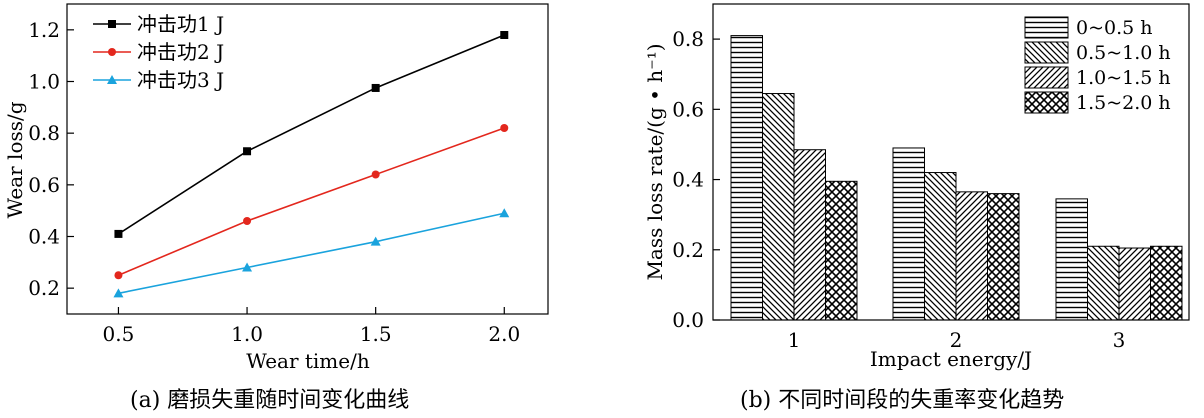 Image resolution: width=1204 pixels, height=418 pixels. What do you see at coordinates (15, 159) in the screenshot?
I see `y-axis-label-a: Wear loss/g` at bounding box center [15, 159].